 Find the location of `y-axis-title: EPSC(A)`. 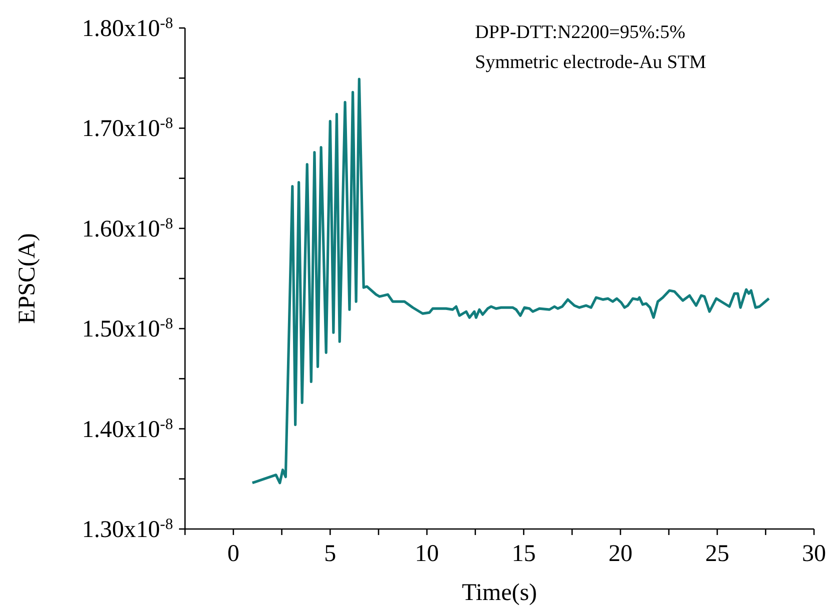

y-axis-title: EPSC(A) is located at coordinates (27, 278).